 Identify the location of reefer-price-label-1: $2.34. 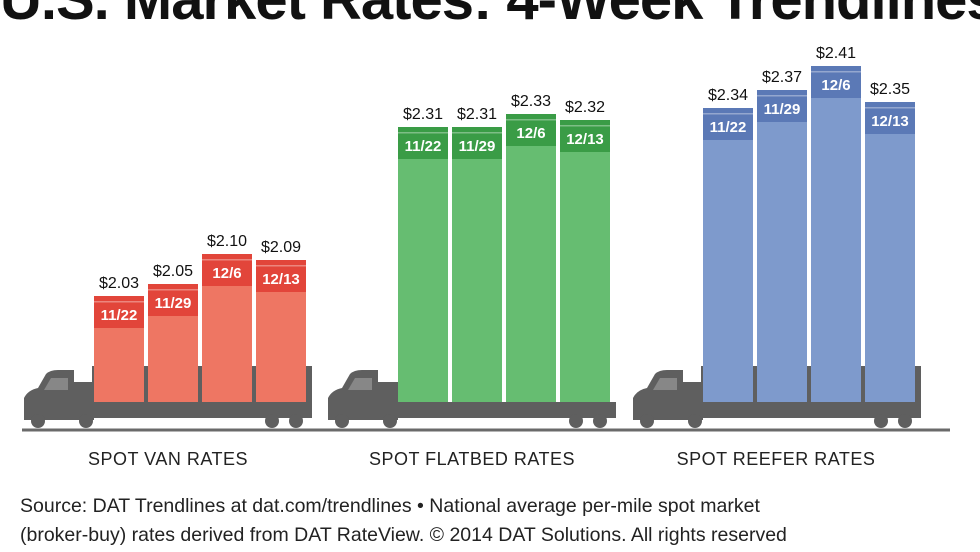
(728, 95).